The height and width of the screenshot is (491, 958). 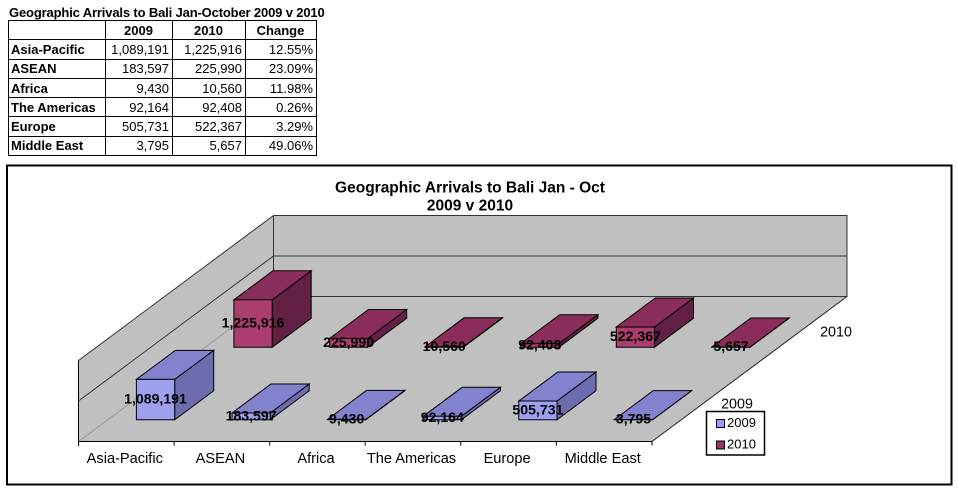 I want to click on svg-text: 9,430, so click(x=346, y=419).